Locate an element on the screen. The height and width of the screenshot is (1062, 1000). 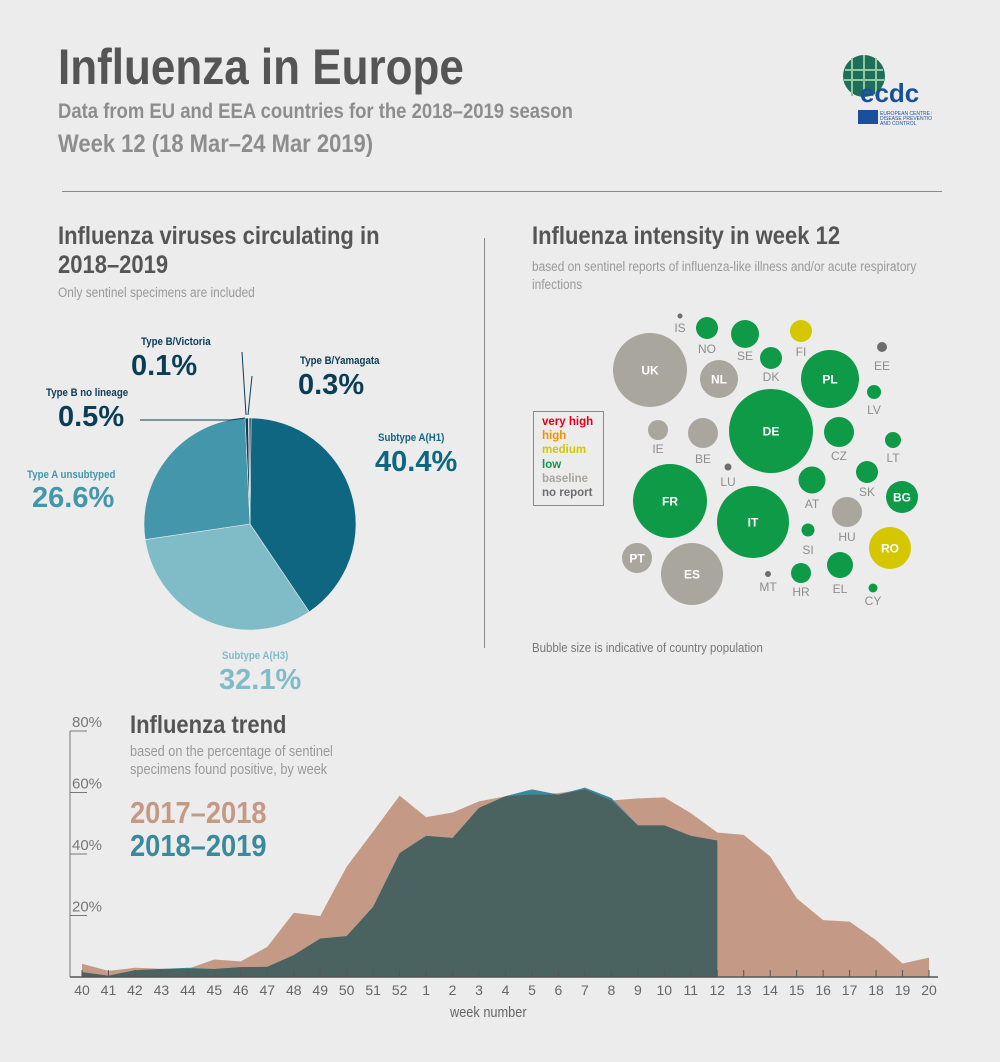
svg-text: AND CONTROL is located at coordinates (898, 124).